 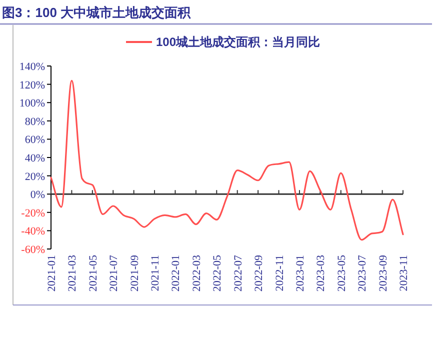 I want to click on x-tick-label: 2023-07, so click(x=362, y=273).